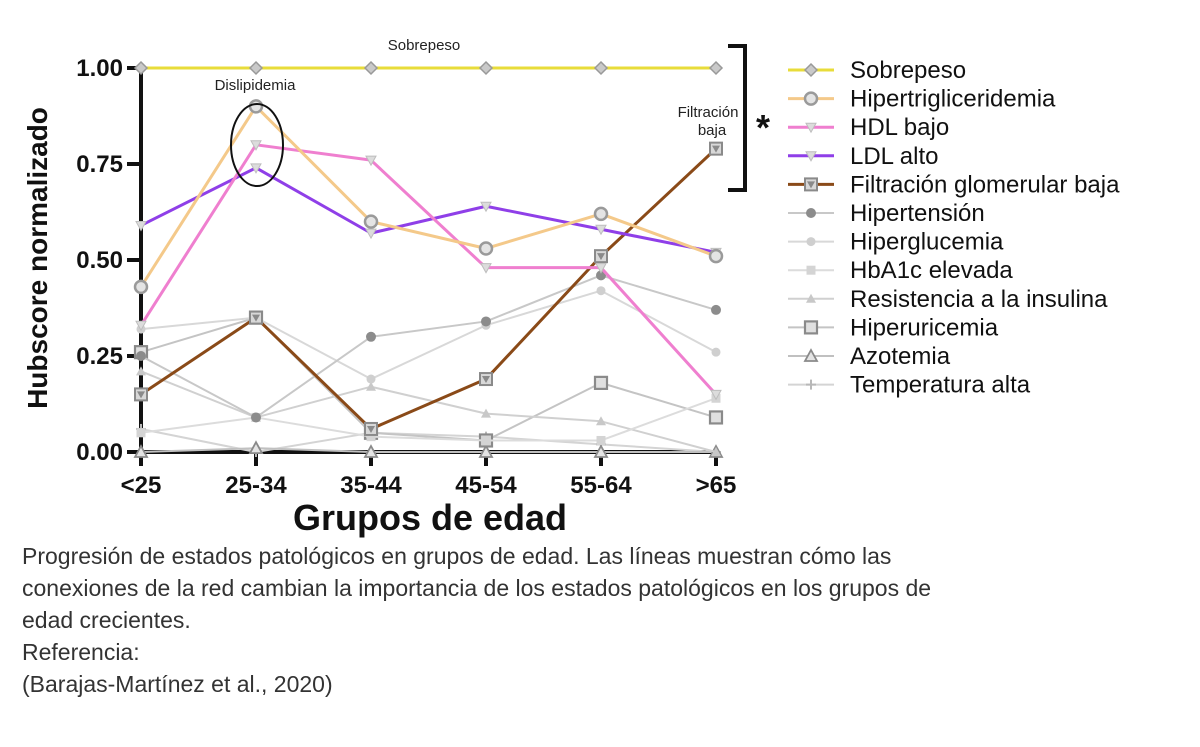 This screenshot has height=747, width=1200. I want to click on legend-entry-hba1c-elevada: HbA1c elevada, so click(900, 270).